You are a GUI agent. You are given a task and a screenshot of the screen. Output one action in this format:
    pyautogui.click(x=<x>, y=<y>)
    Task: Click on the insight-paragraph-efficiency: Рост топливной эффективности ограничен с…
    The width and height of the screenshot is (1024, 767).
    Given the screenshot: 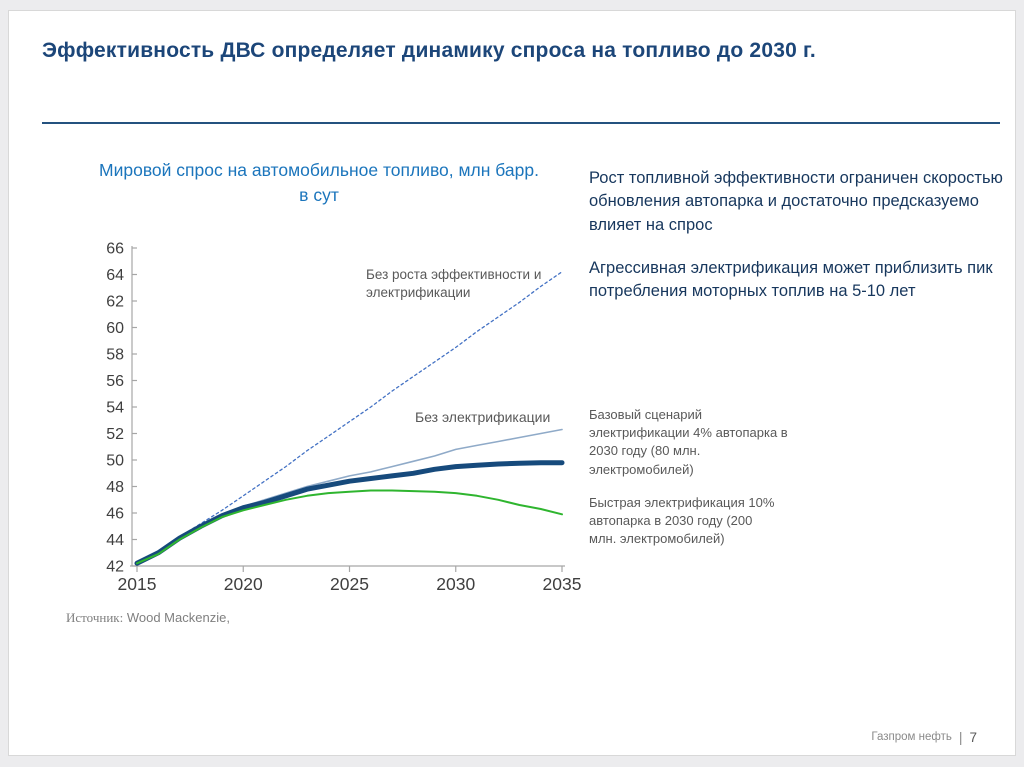 What is the action you would take?
    pyautogui.click(x=796, y=201)
    